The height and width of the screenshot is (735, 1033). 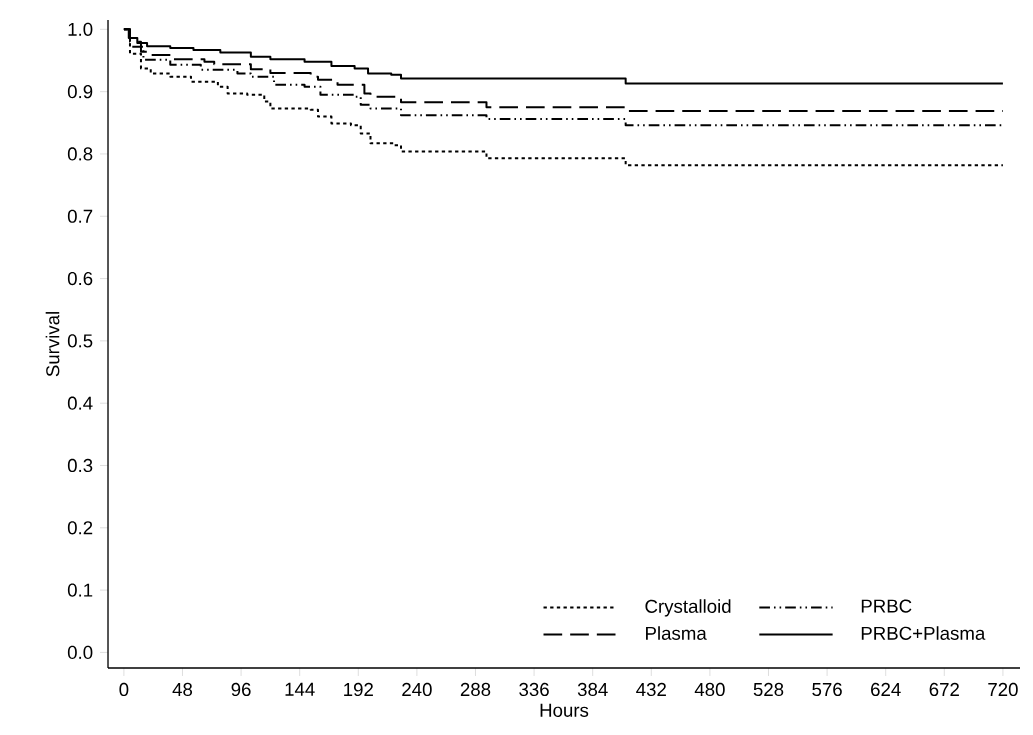 What do you see at coordinates (886, 606) in the screenshot?
I see `legend-label: PRBC` at bounding box center [886, 606].